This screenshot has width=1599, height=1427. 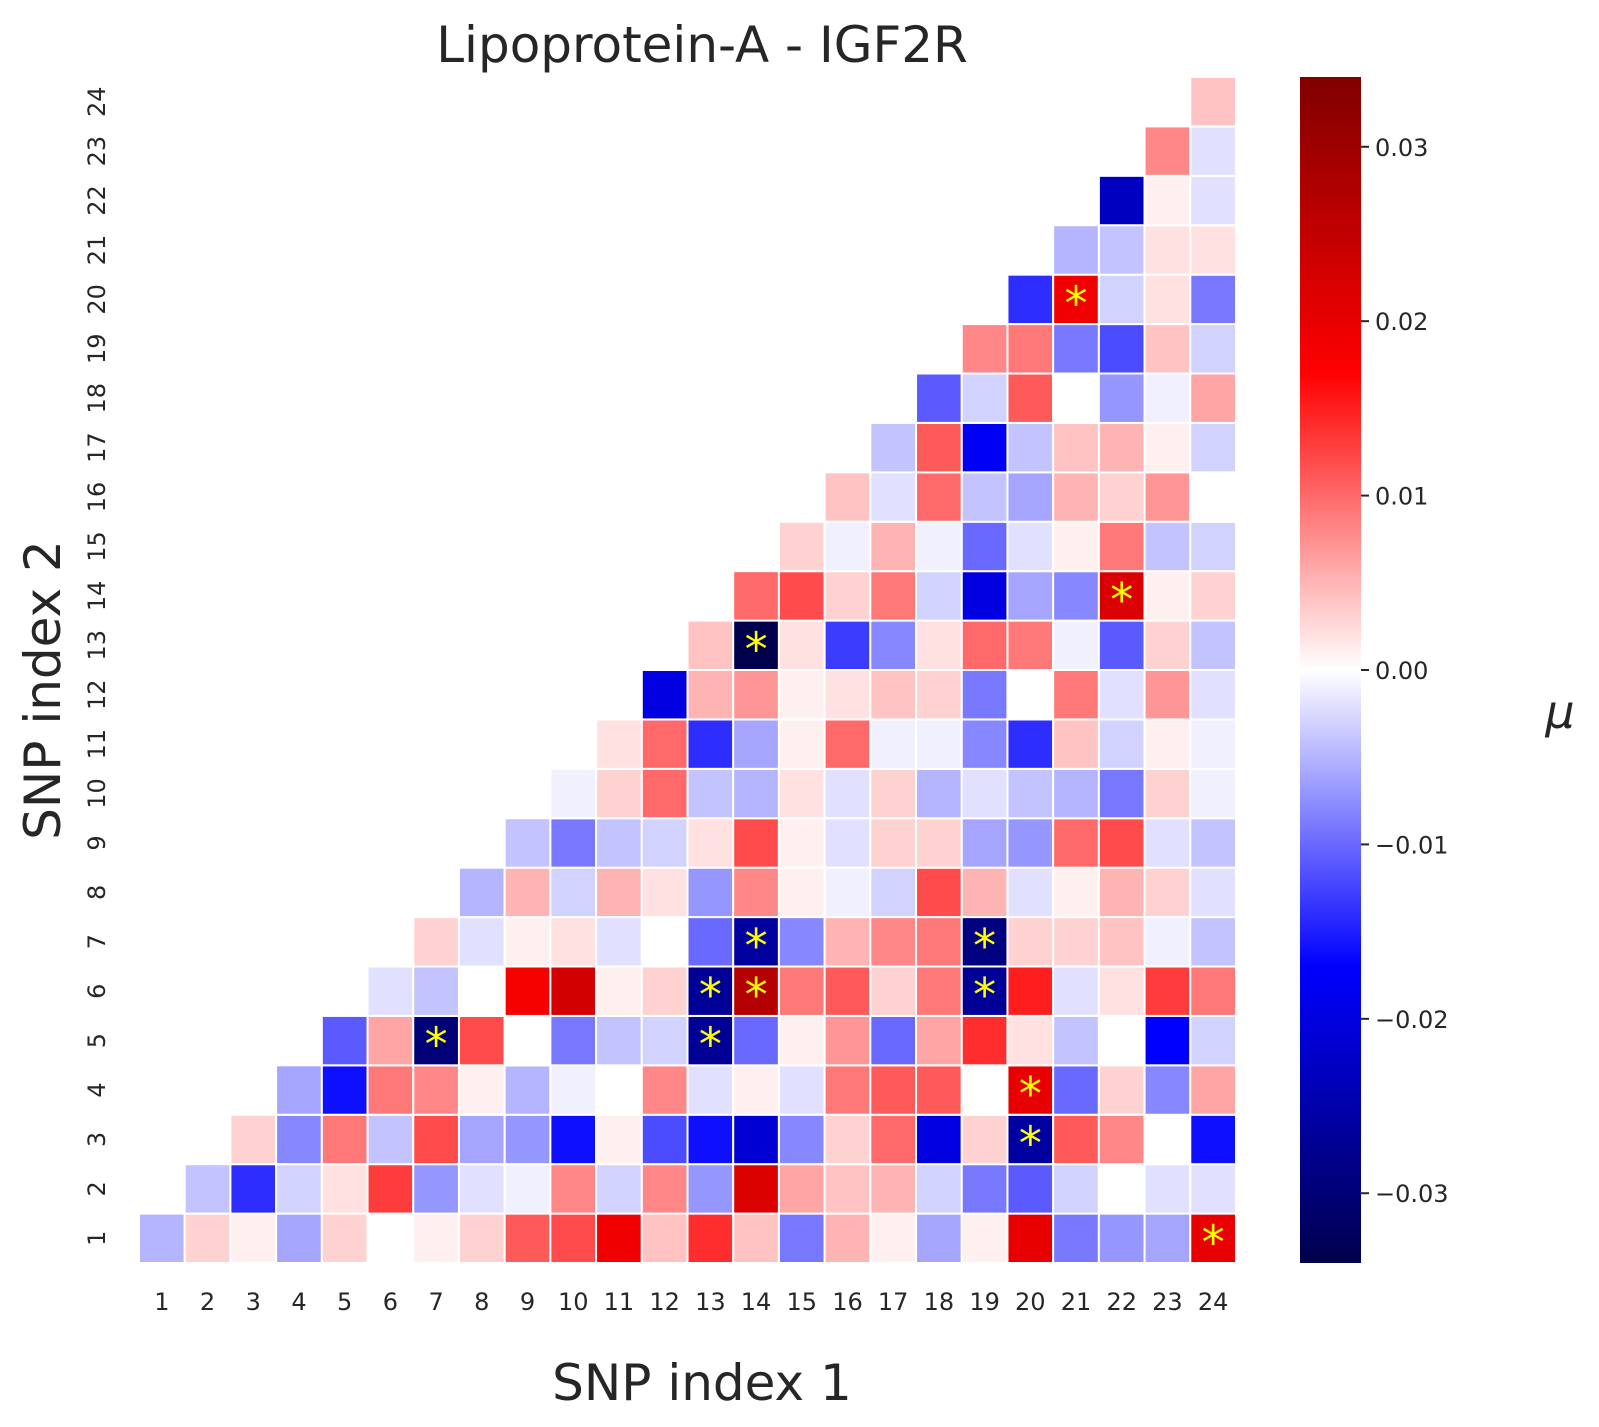 I want to click on x-axis-label: SNP index 1, so click(x=702, y=1383).